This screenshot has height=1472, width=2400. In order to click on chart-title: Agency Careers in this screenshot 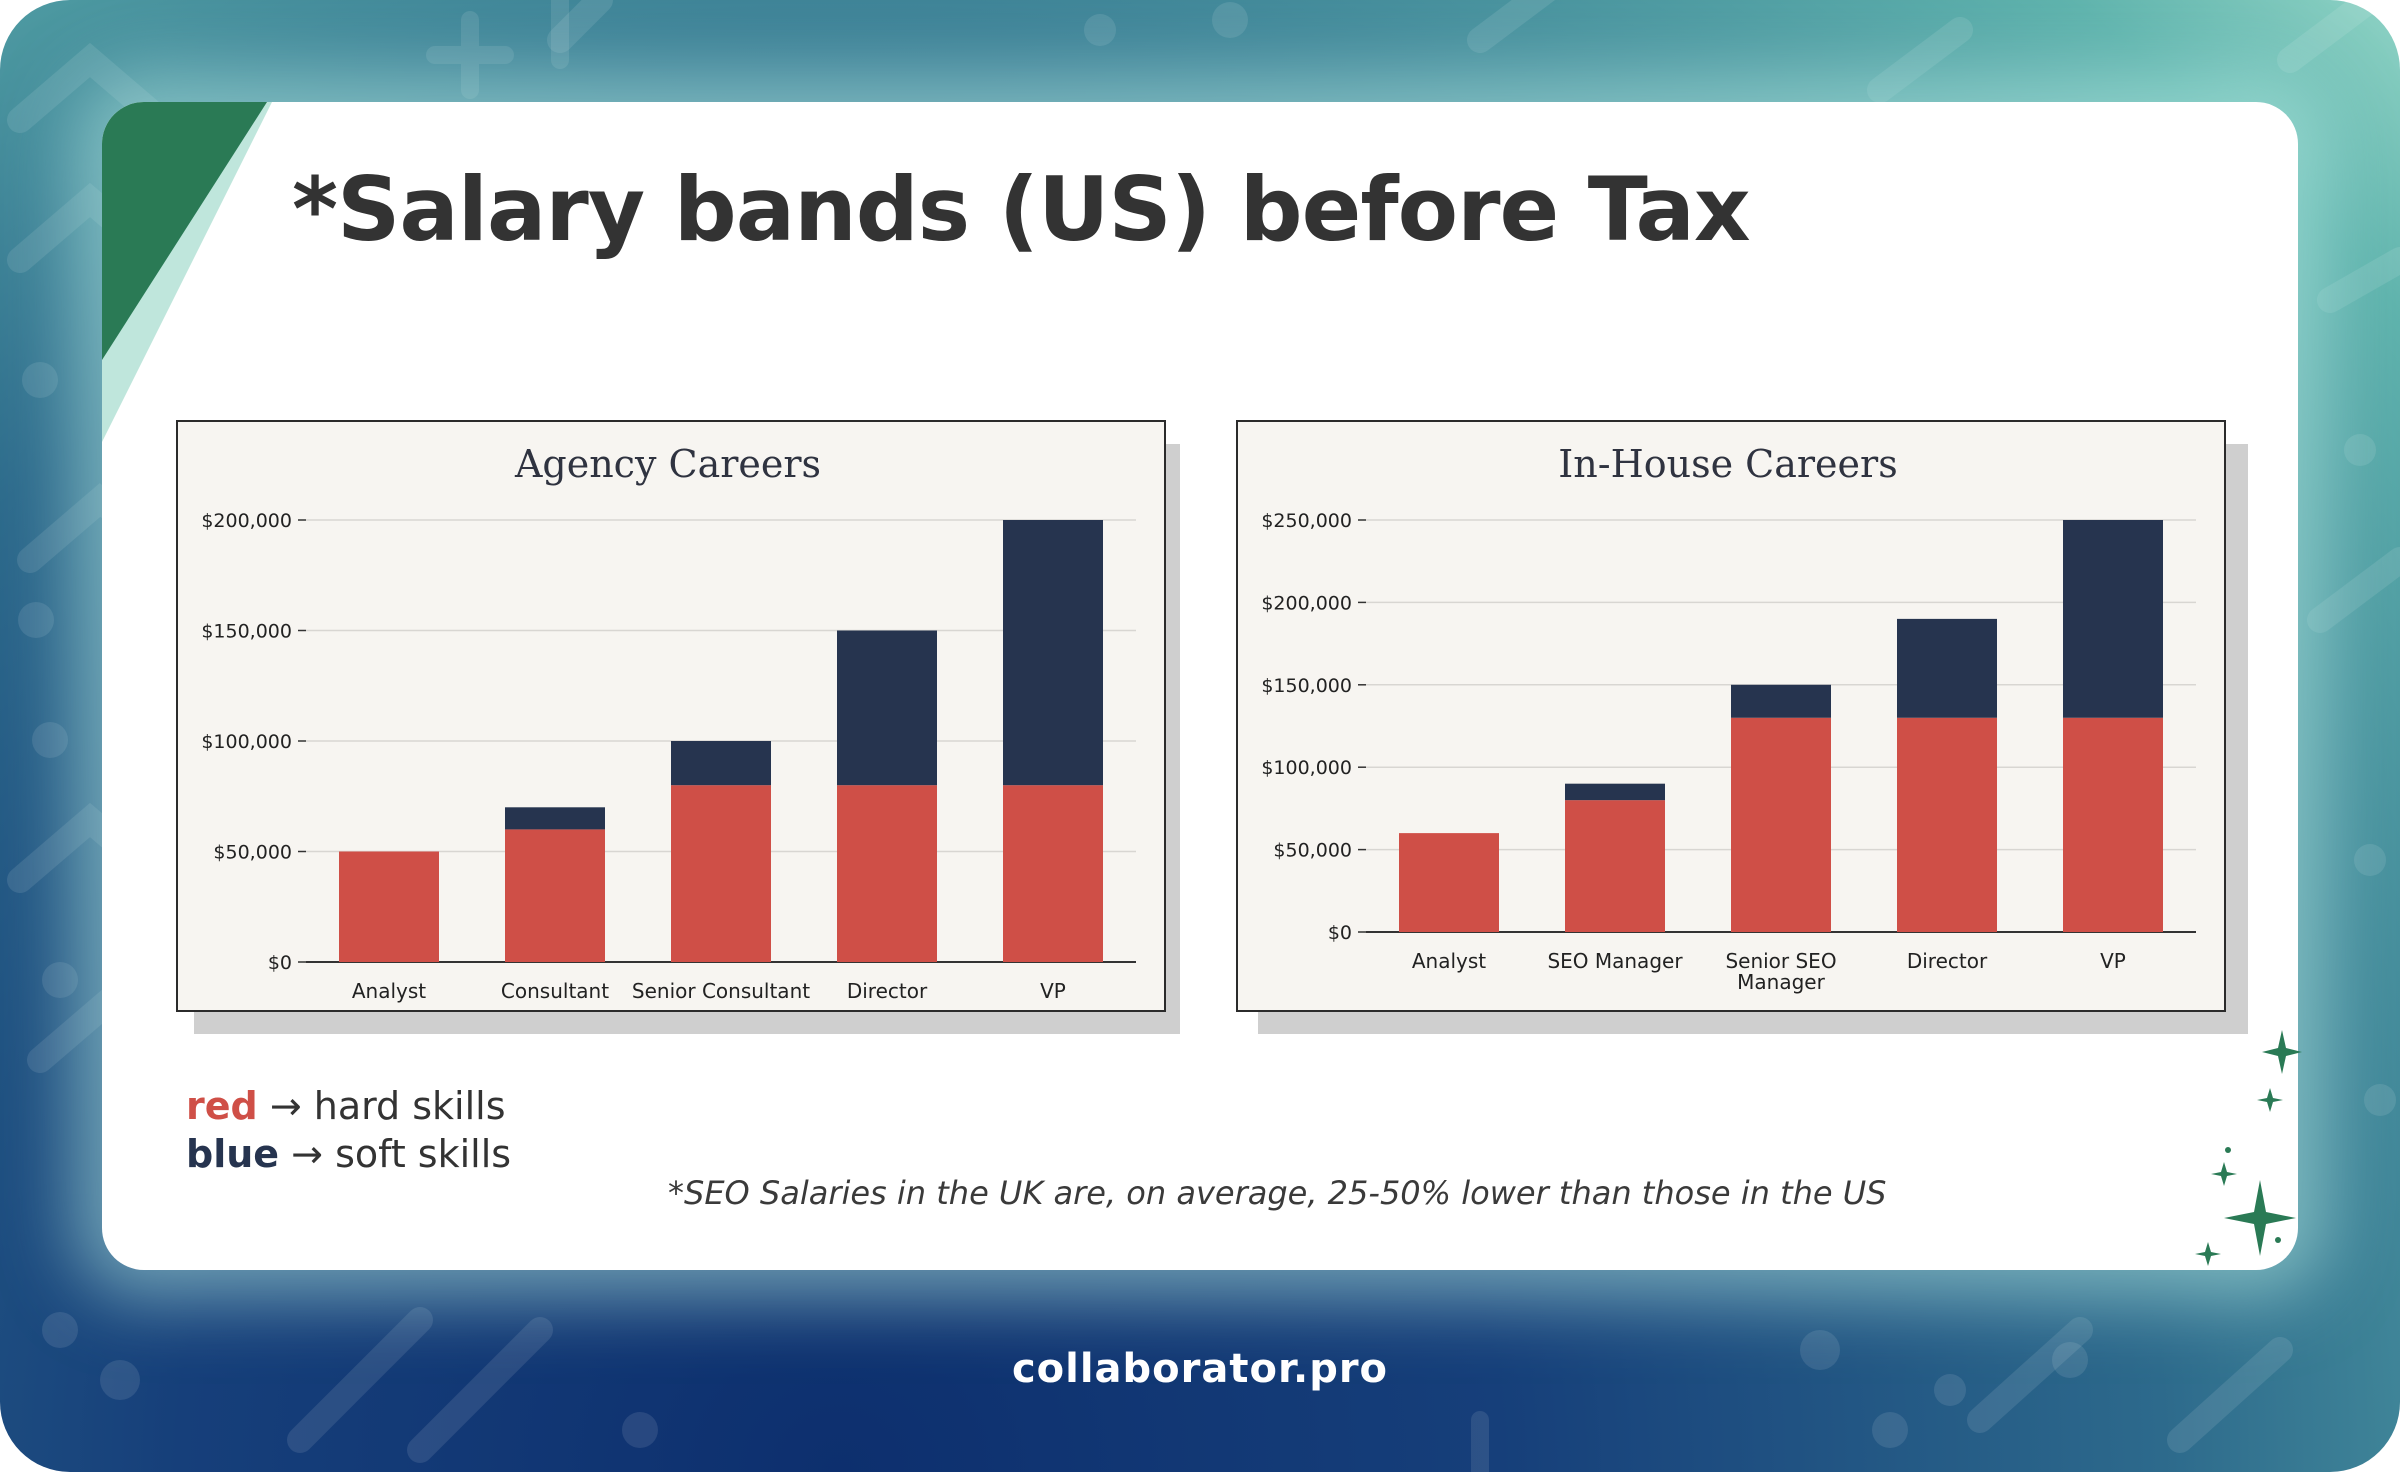, I will do `click(667, 464)`.